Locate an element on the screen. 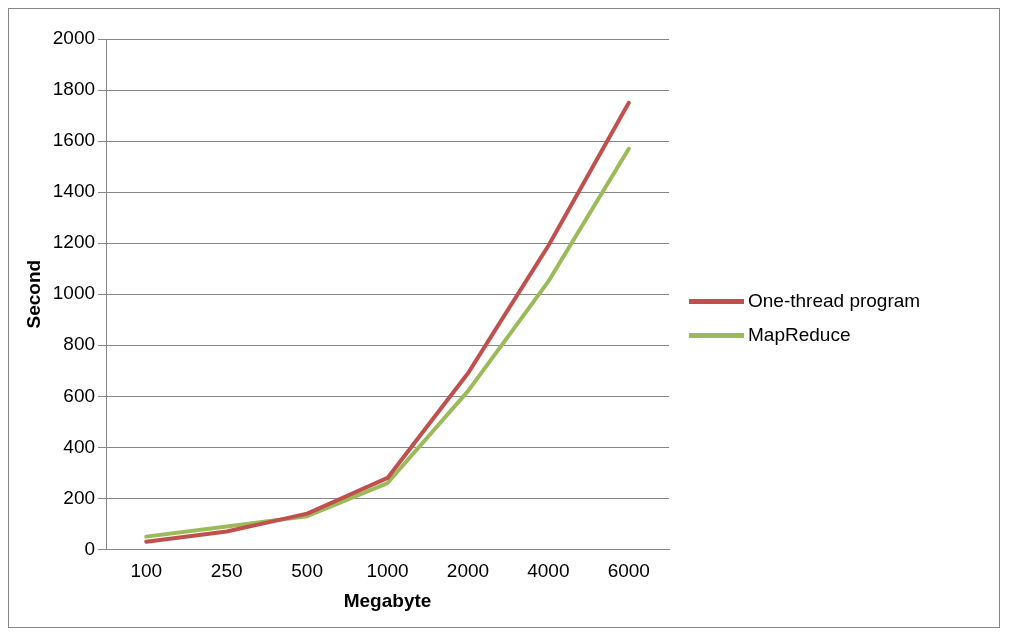 This screenshot has width=1011, height=639. y-tick-label: 1800 is located at coordinates (74, 89).